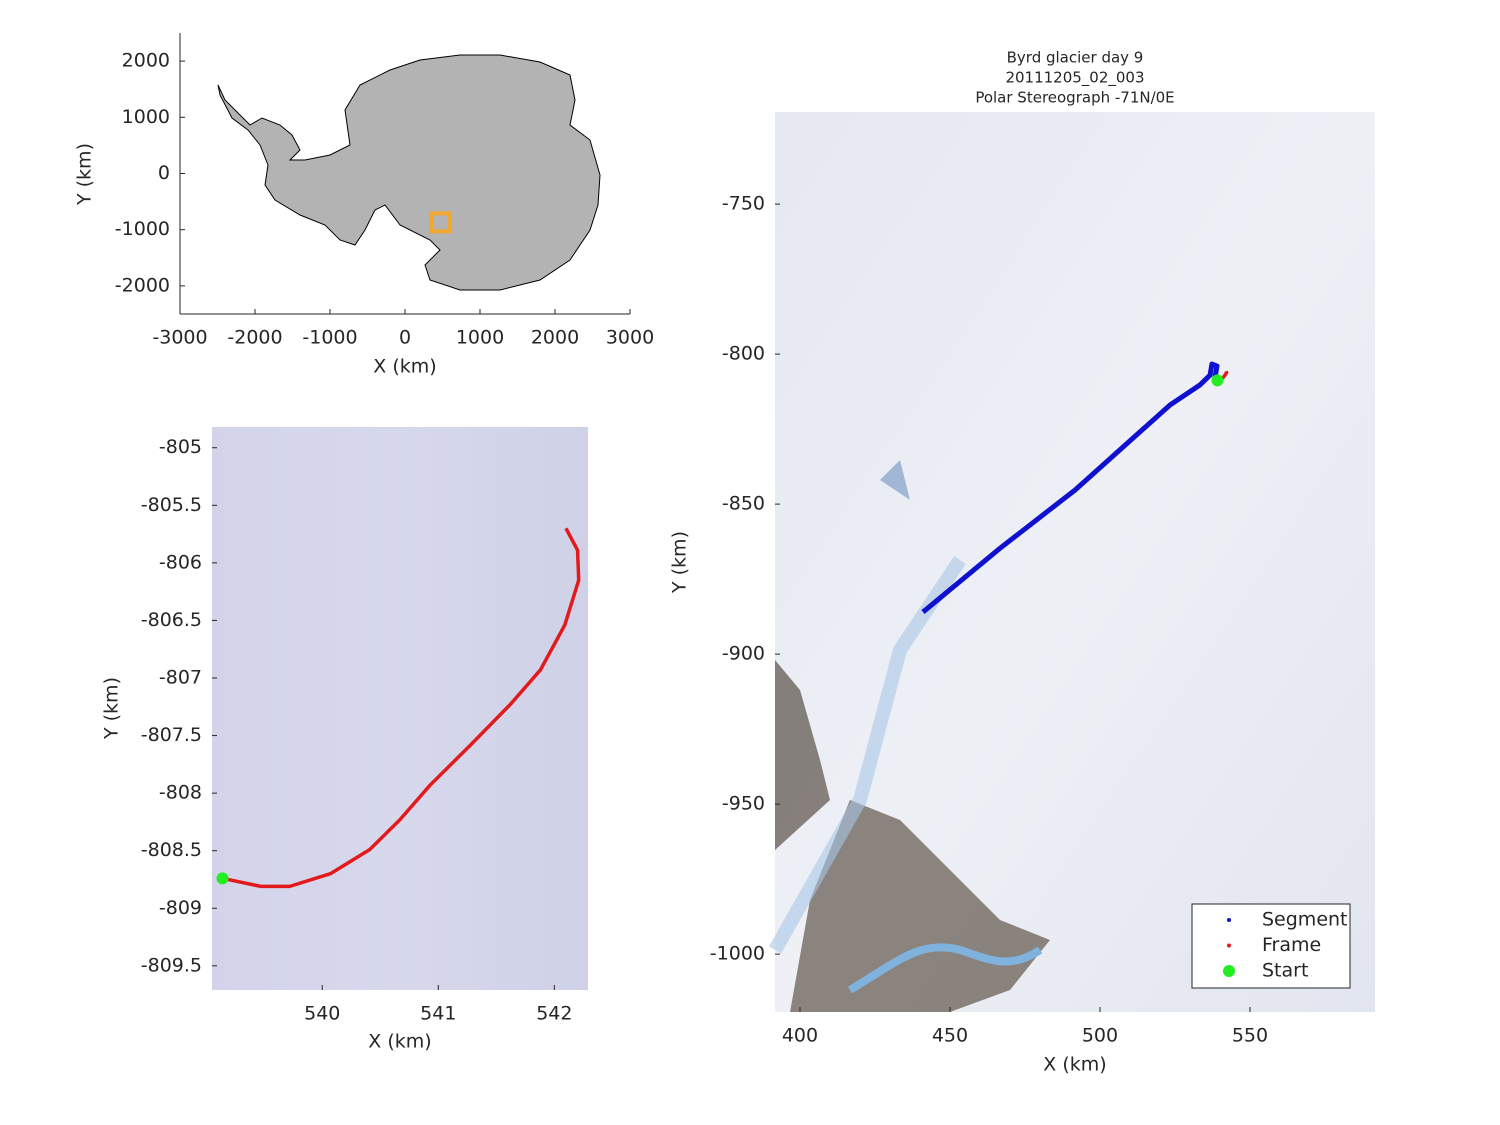  What do you see at coordinates (146, 61) in the screenshot?
I see `y-tick-label: 2000` at bounding box center [146, 61].